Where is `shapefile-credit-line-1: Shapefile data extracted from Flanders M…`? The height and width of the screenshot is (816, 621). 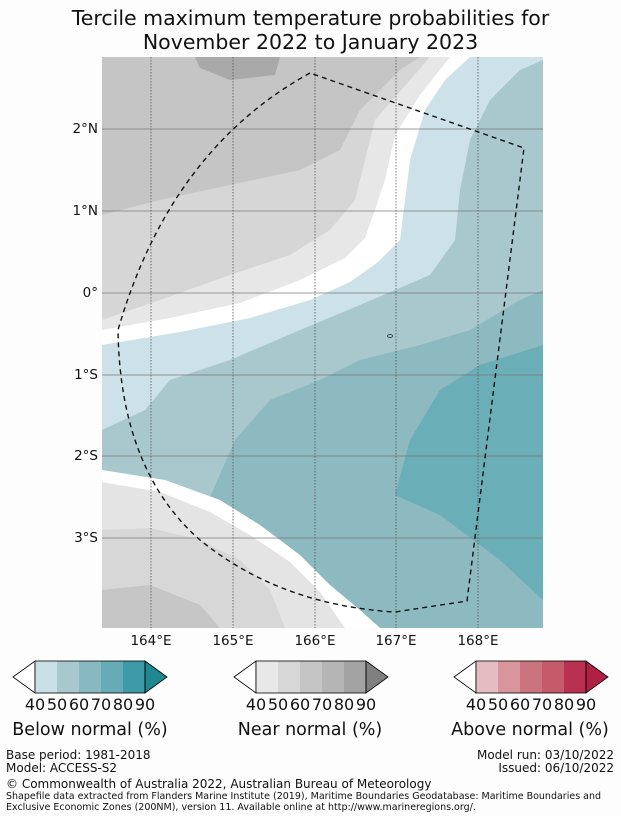
shapefile-credit-line-1: Shapefile data extracted from Flanders M… is located at coordinates (304, 796).